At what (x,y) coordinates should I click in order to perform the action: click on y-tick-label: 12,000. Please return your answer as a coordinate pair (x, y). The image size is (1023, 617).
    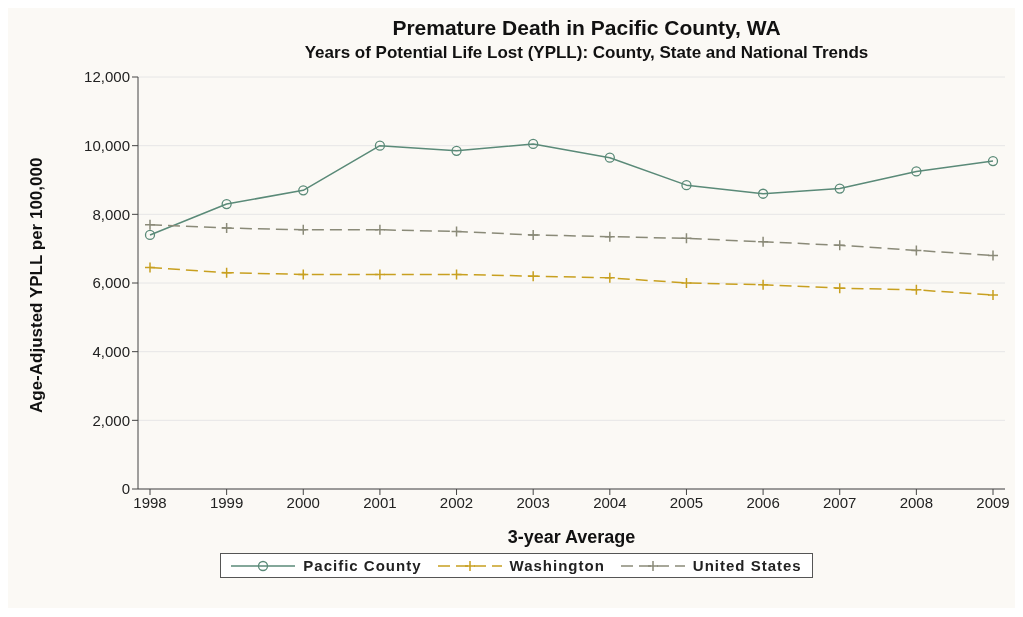
    Looking at the image, I should click on (107, 77).